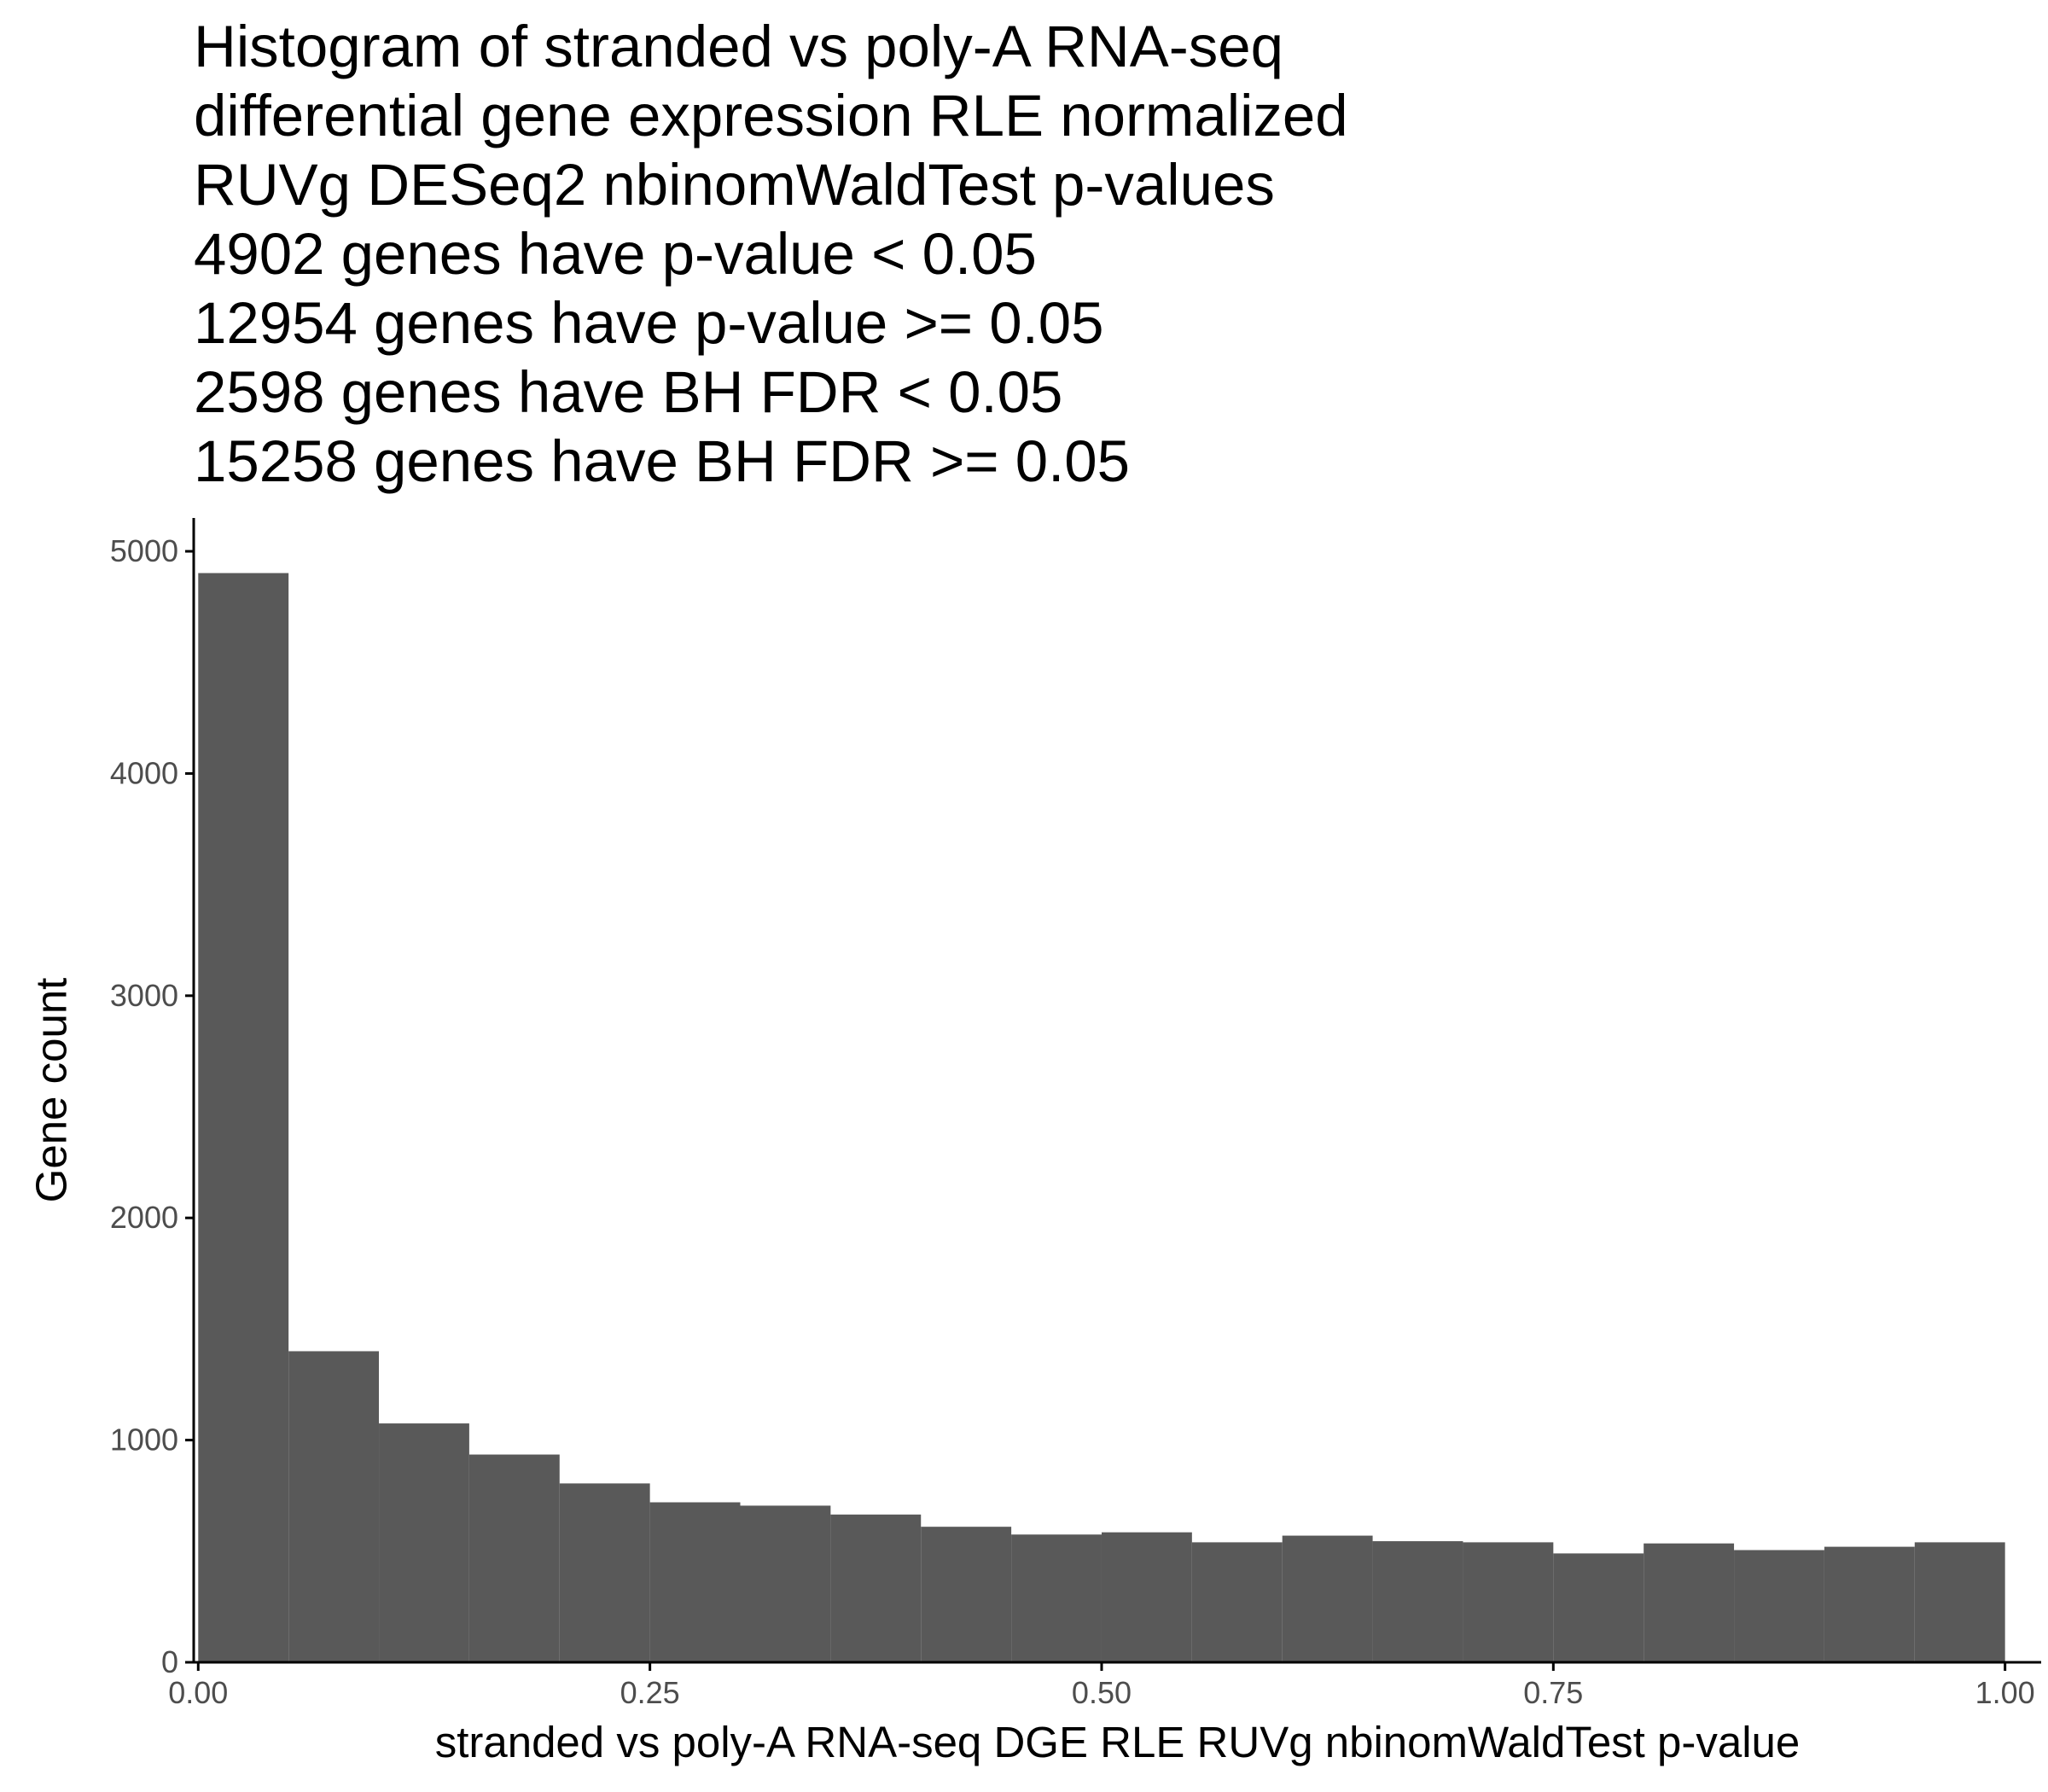 The height and width of the screenshot is (1792, 2048). What do you see at coordinates (144, 1217) in the screenshot?
I see `y-tick-label: 2000` at bounding box center [144, 1217].